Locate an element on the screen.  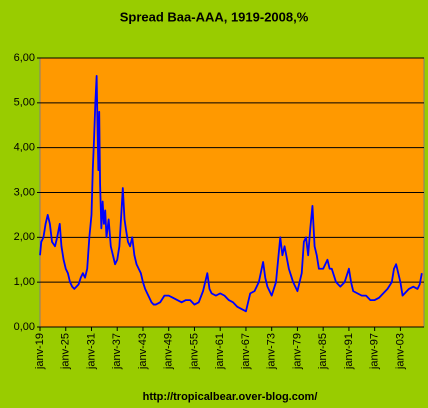
y-tick-label: 4,00 is located at coordinates (24, 148).